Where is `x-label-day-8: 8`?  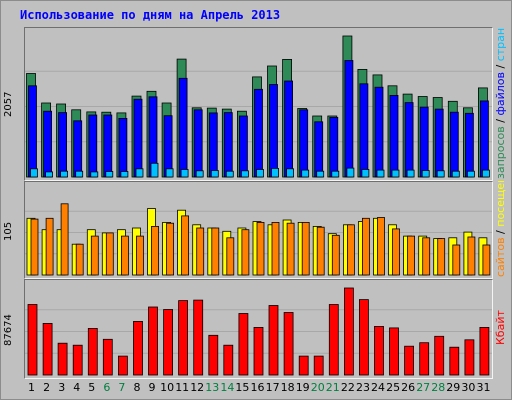 x-label-day-8: 8 is located at coordinates (137, 387).